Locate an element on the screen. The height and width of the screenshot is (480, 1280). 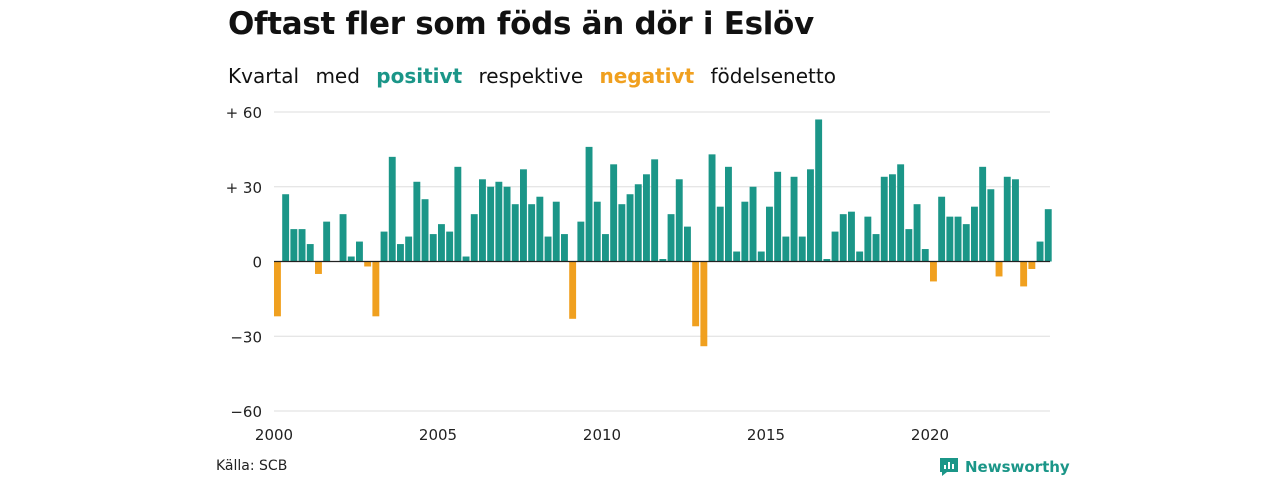
newsworthy-logo-icon is located at coordinates (949, 467).